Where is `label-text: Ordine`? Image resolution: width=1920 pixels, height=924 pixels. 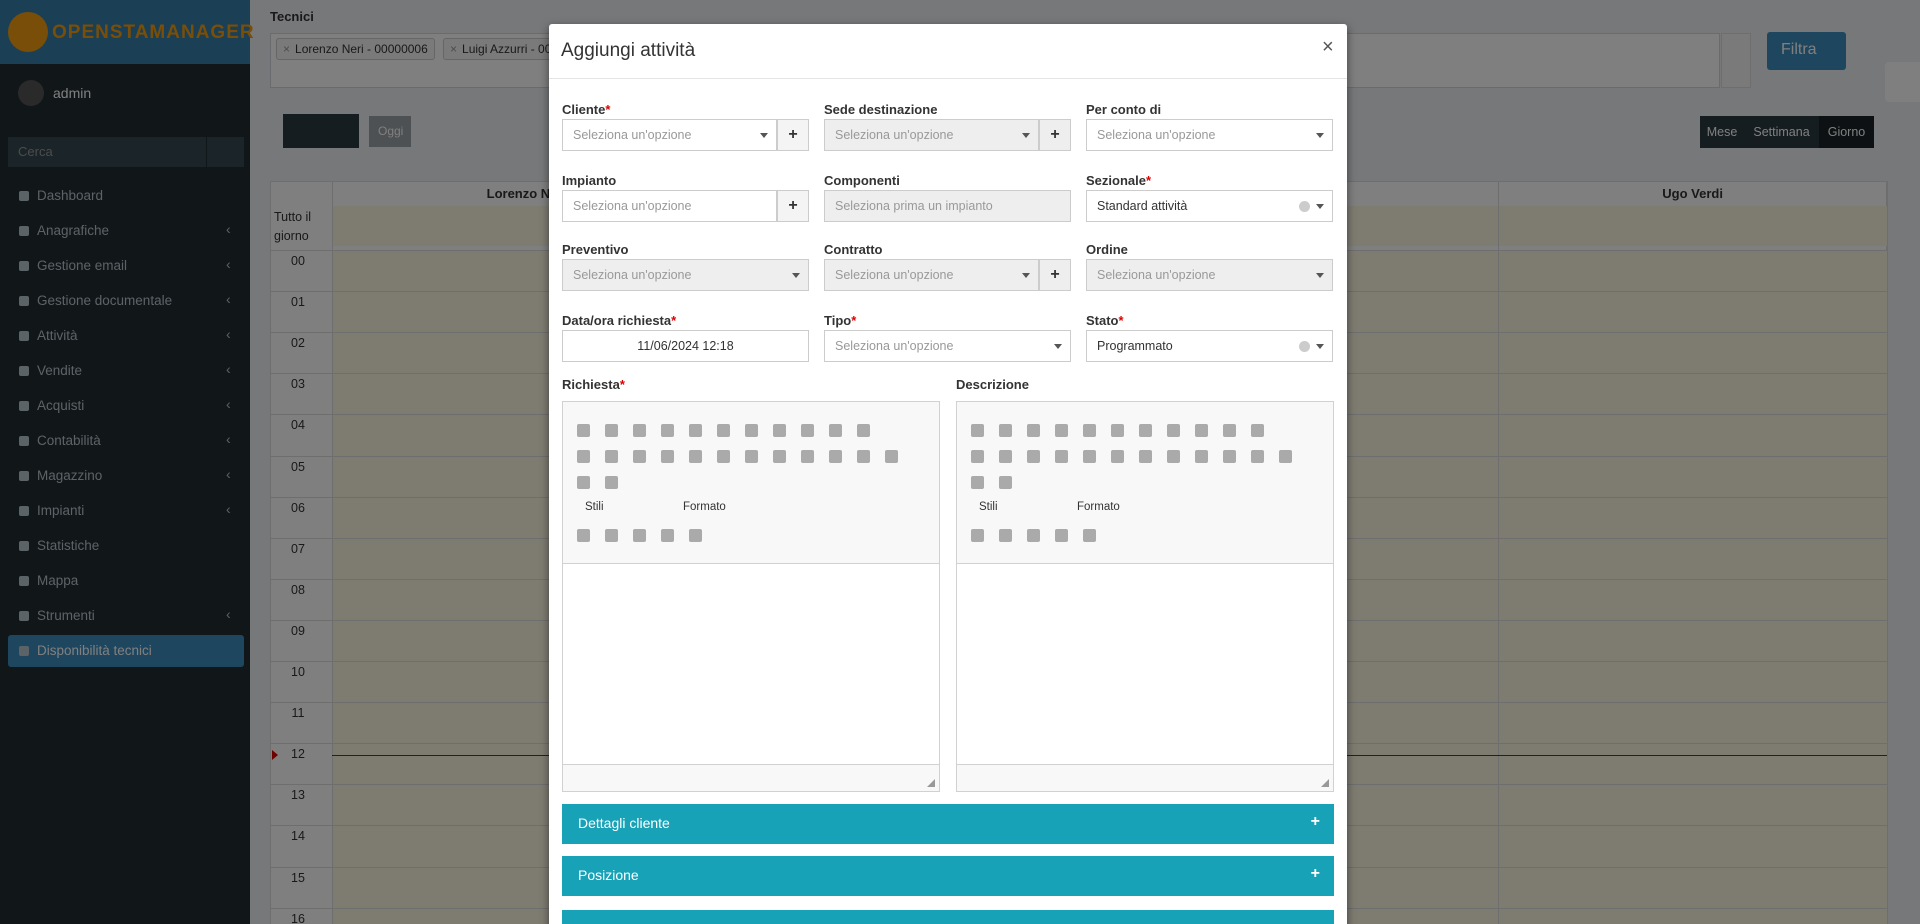 label-text: Ordine is located at coordinates (1107, 249).